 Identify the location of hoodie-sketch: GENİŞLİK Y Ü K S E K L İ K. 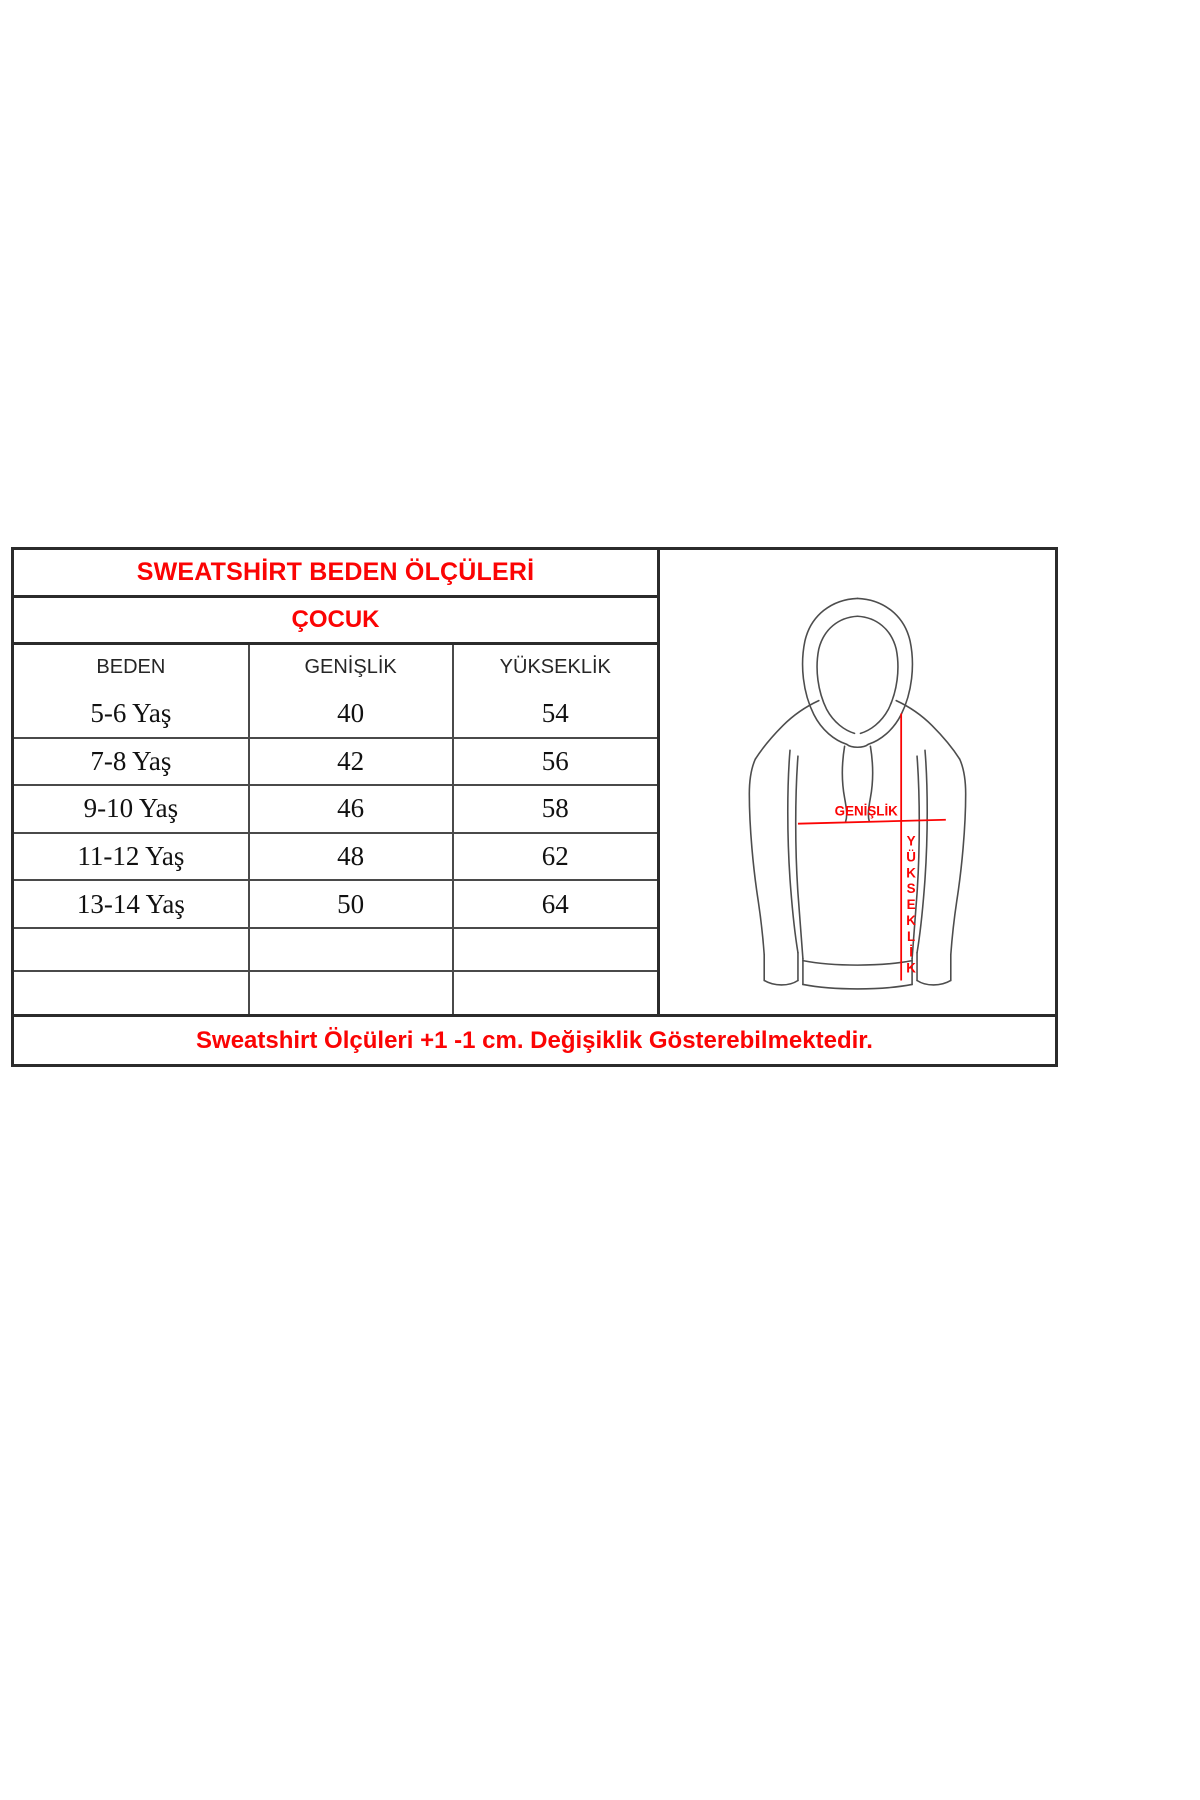
(857, 793).